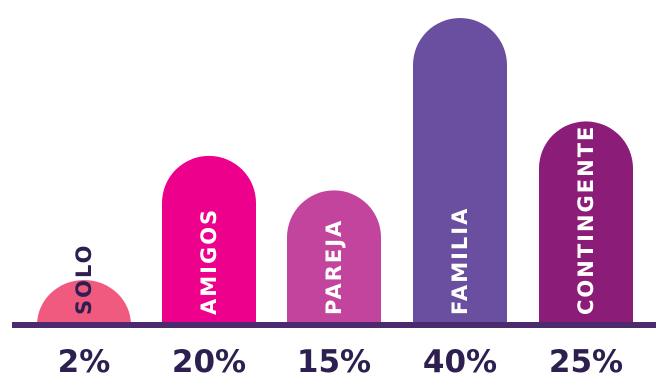  I want to click on category-label-familia: FAMILIA, so click(460, 261).